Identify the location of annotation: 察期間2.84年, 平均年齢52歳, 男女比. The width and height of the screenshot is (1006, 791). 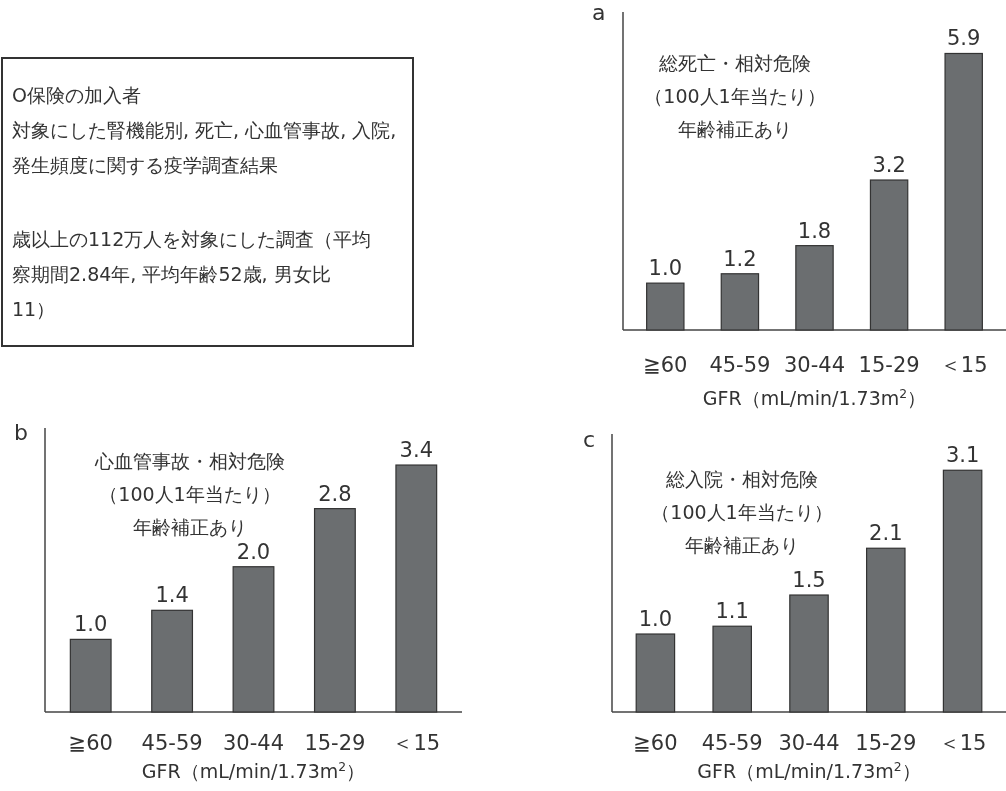
(171, 273).